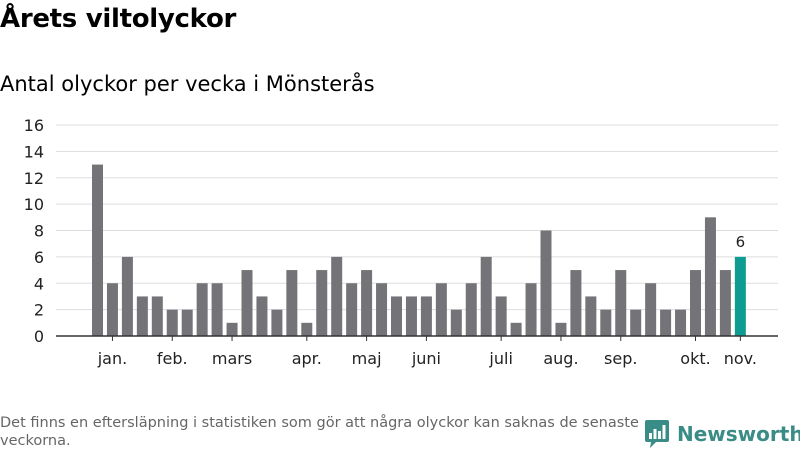 The width and height of the screenshot is (800, 450). What do you see at coordinates (172, 358) in the screenshot?
I see `x-tick-label: feb.` at bounding box center [172, 358].